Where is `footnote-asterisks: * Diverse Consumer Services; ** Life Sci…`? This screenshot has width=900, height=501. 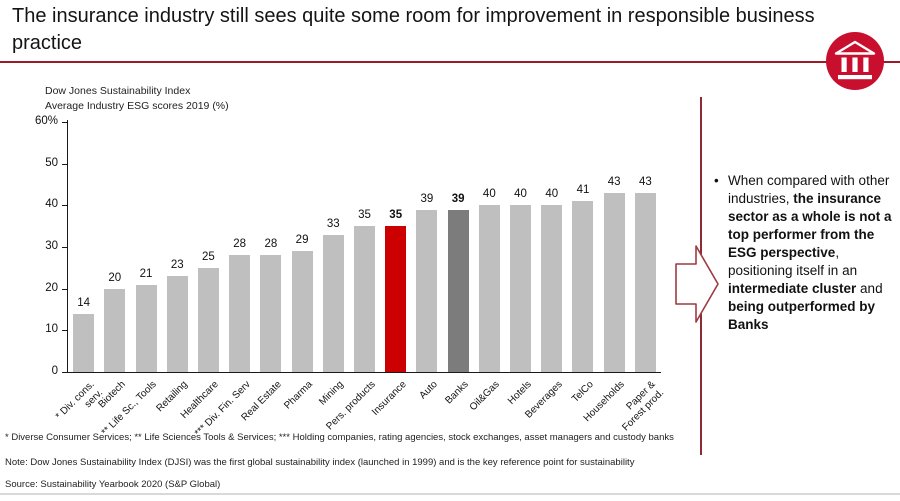
footnote-asterisks: * Diverse Consumer Services; ** Life Sci… is located at coordinates (339, 437).